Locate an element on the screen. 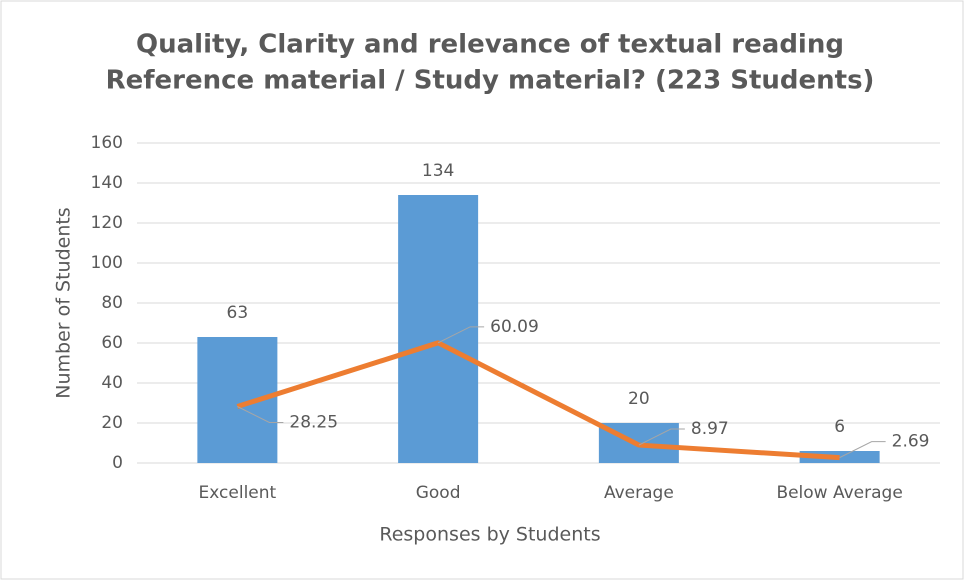 The image size is (965, 581). data-label: 20 is located at coordinates (639, 399).